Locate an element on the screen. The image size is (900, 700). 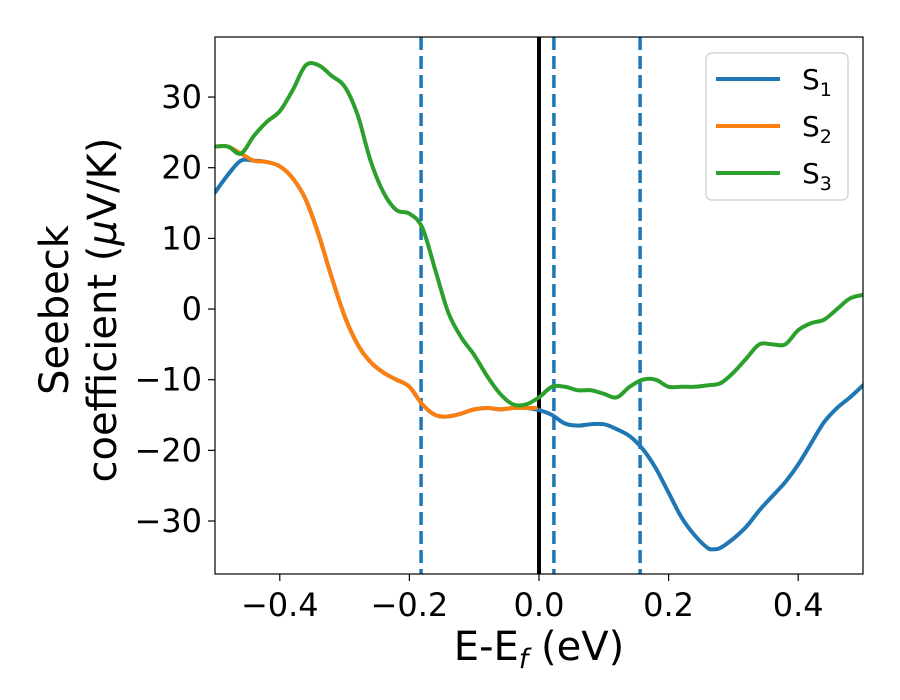
legend-label-s1: S1 is located at coordinates (817, 82).